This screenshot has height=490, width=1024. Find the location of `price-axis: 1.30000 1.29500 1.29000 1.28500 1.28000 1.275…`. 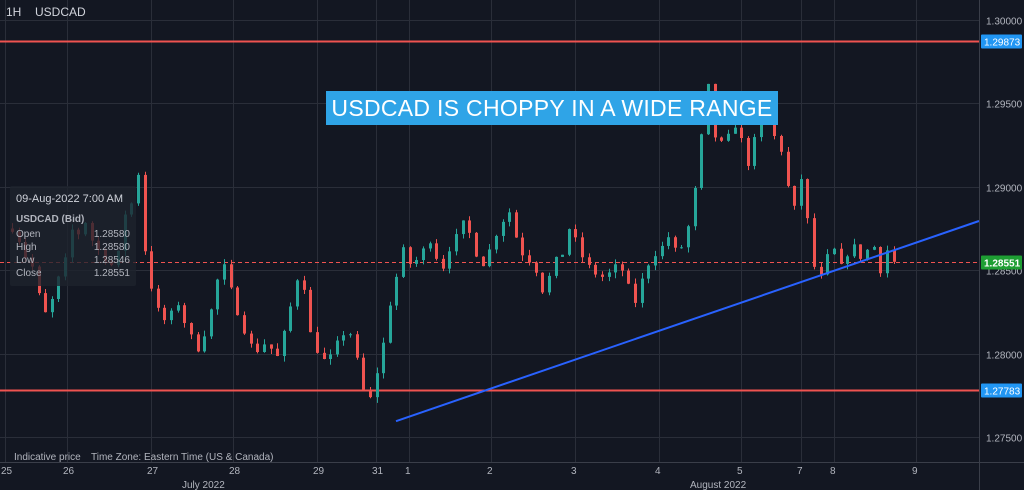

price-axis: 1.30000 1.29500 1.29000 1.28500 1.28000 1.275… is located at coordinates (1002, 231).